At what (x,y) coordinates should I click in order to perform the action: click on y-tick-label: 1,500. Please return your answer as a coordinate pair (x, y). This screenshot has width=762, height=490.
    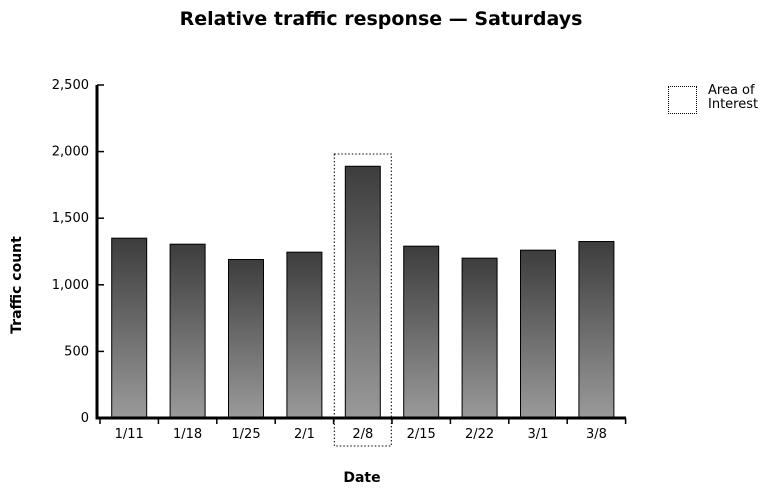
    Looking at the image, I should click on (70, 218).